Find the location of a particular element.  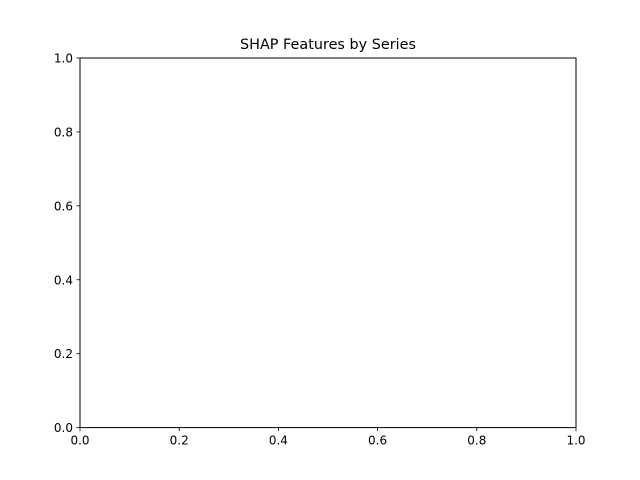

x-tick-label: 0.6 is located at coordinates (377, 441).